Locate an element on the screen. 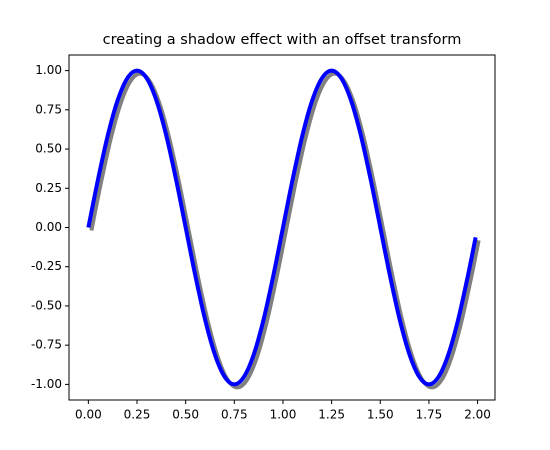  y-tick-label: -0.75 is located at coordinates (46, 345).